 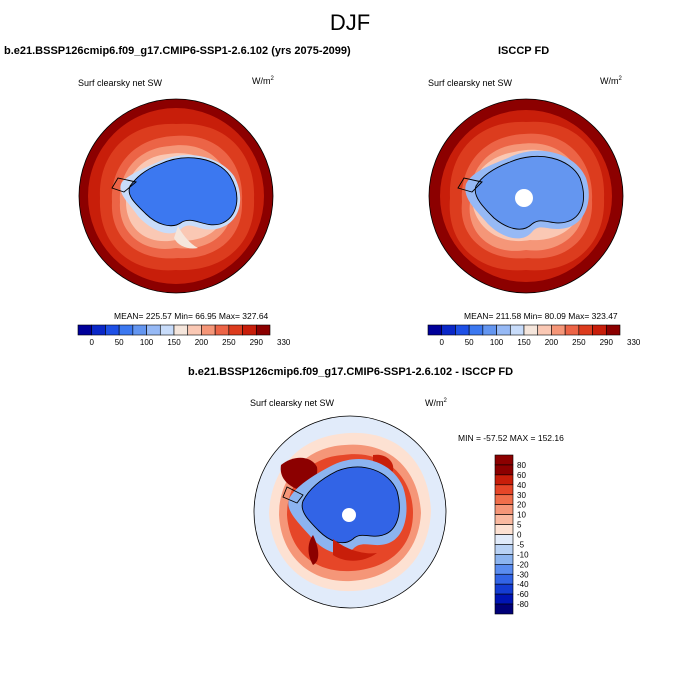 I want to click on colorbar-tick-label: -20, so click(x=523, y=564).